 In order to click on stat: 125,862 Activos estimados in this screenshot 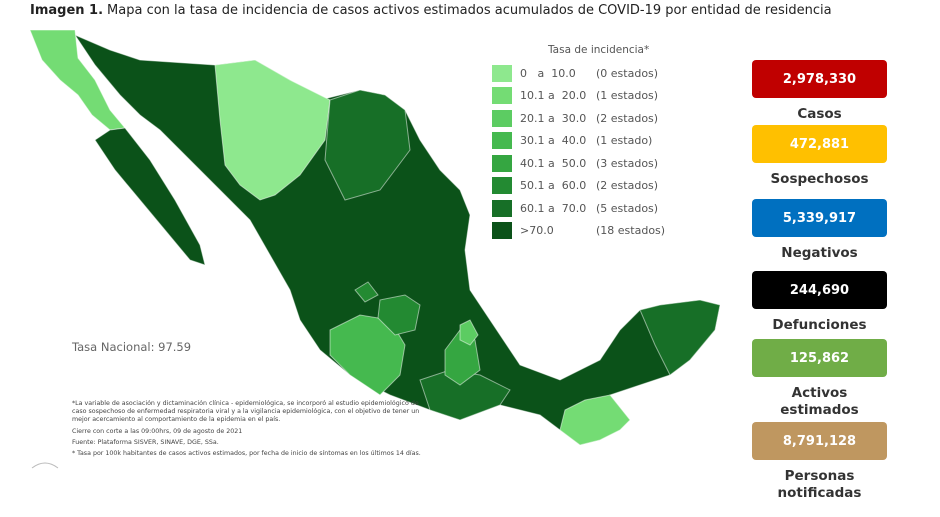, I will do `click(819, 379)`.